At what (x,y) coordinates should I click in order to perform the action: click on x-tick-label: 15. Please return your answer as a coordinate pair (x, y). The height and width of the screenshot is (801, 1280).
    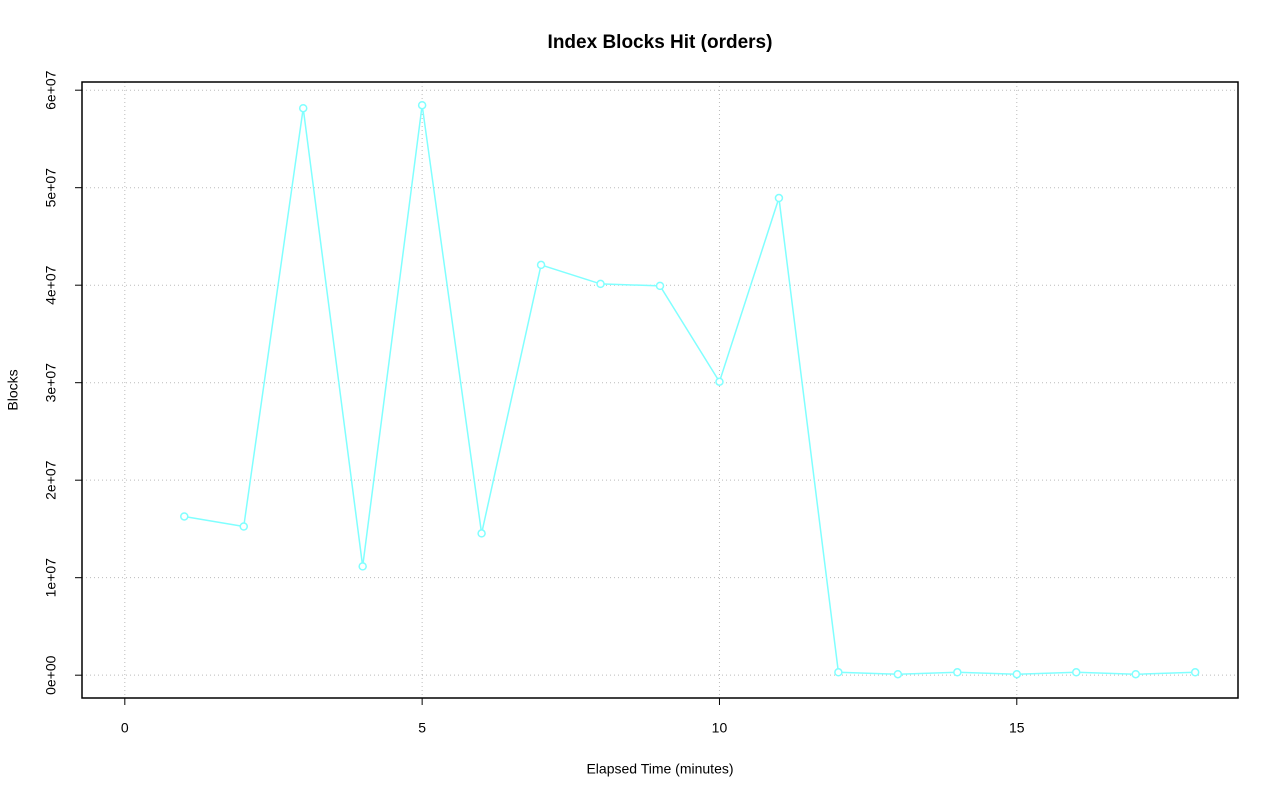
    Looking at the image, I should click on (1017, 728).